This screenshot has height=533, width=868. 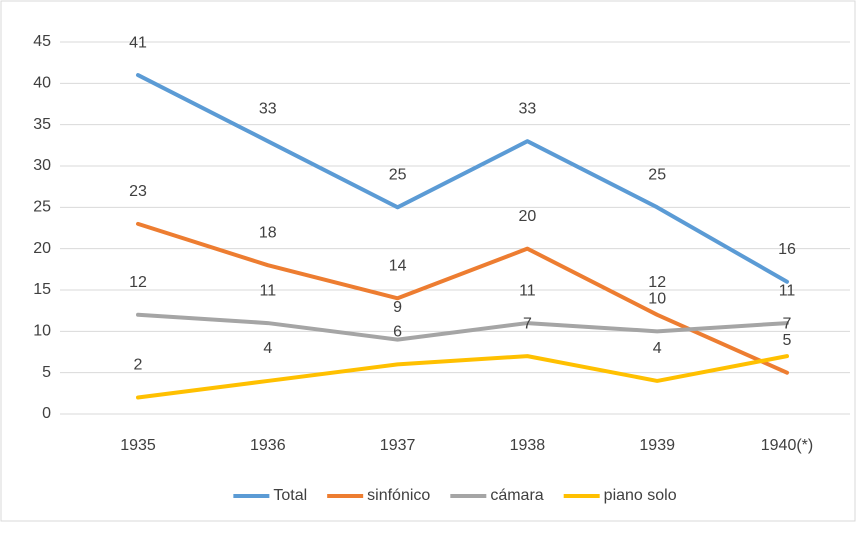 What do you see at coordinates (516, 495) in the screenshot?
I see `legend-label: cámara` at bounding box center [516, 495].